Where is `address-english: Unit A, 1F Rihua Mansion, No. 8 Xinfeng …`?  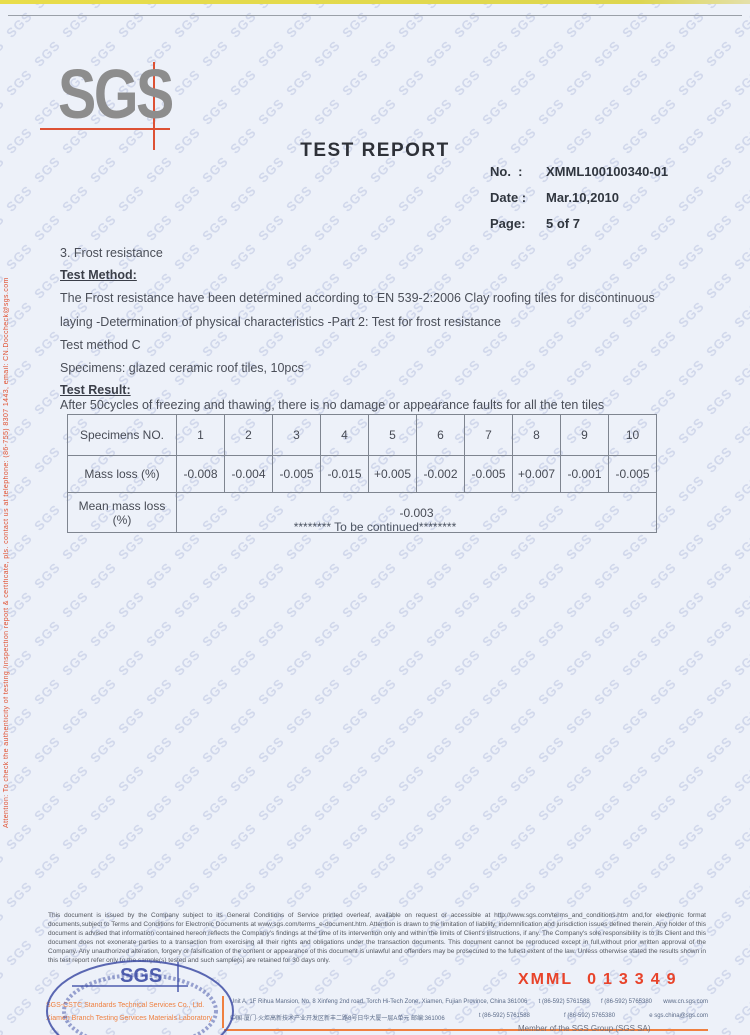 address-english: Unit A, 1F Rihua Mansion, No. 8 Xinfeng … is located at coordinates (379, 1002).